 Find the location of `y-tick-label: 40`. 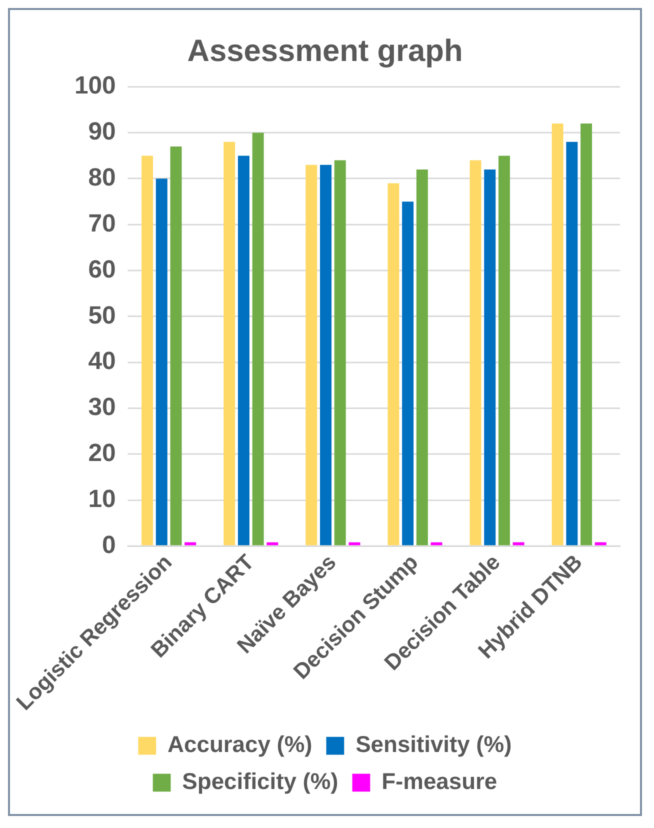

y-tick-label: 40 is located at coordinates (102, 362).